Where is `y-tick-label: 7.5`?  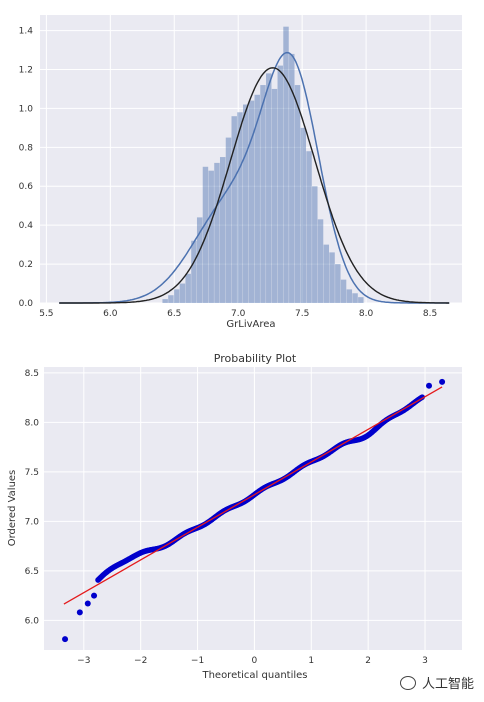 y-tick-label: 7.5 is located at coordinates (32, 473).